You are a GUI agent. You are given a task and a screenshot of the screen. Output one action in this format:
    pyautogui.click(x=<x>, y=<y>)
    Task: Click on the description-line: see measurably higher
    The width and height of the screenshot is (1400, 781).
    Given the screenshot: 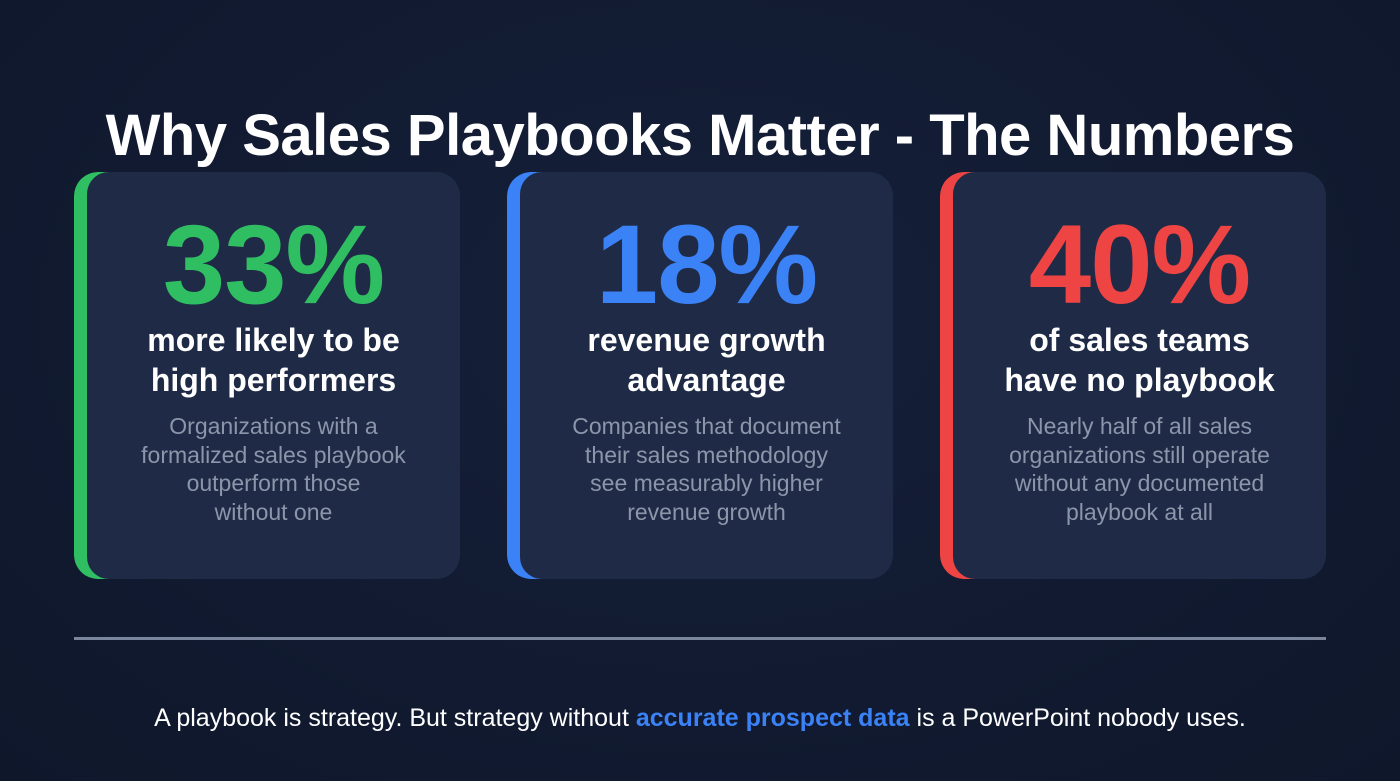 What is the action you would take?
    pyautogui.click(x=706, y=483)
    